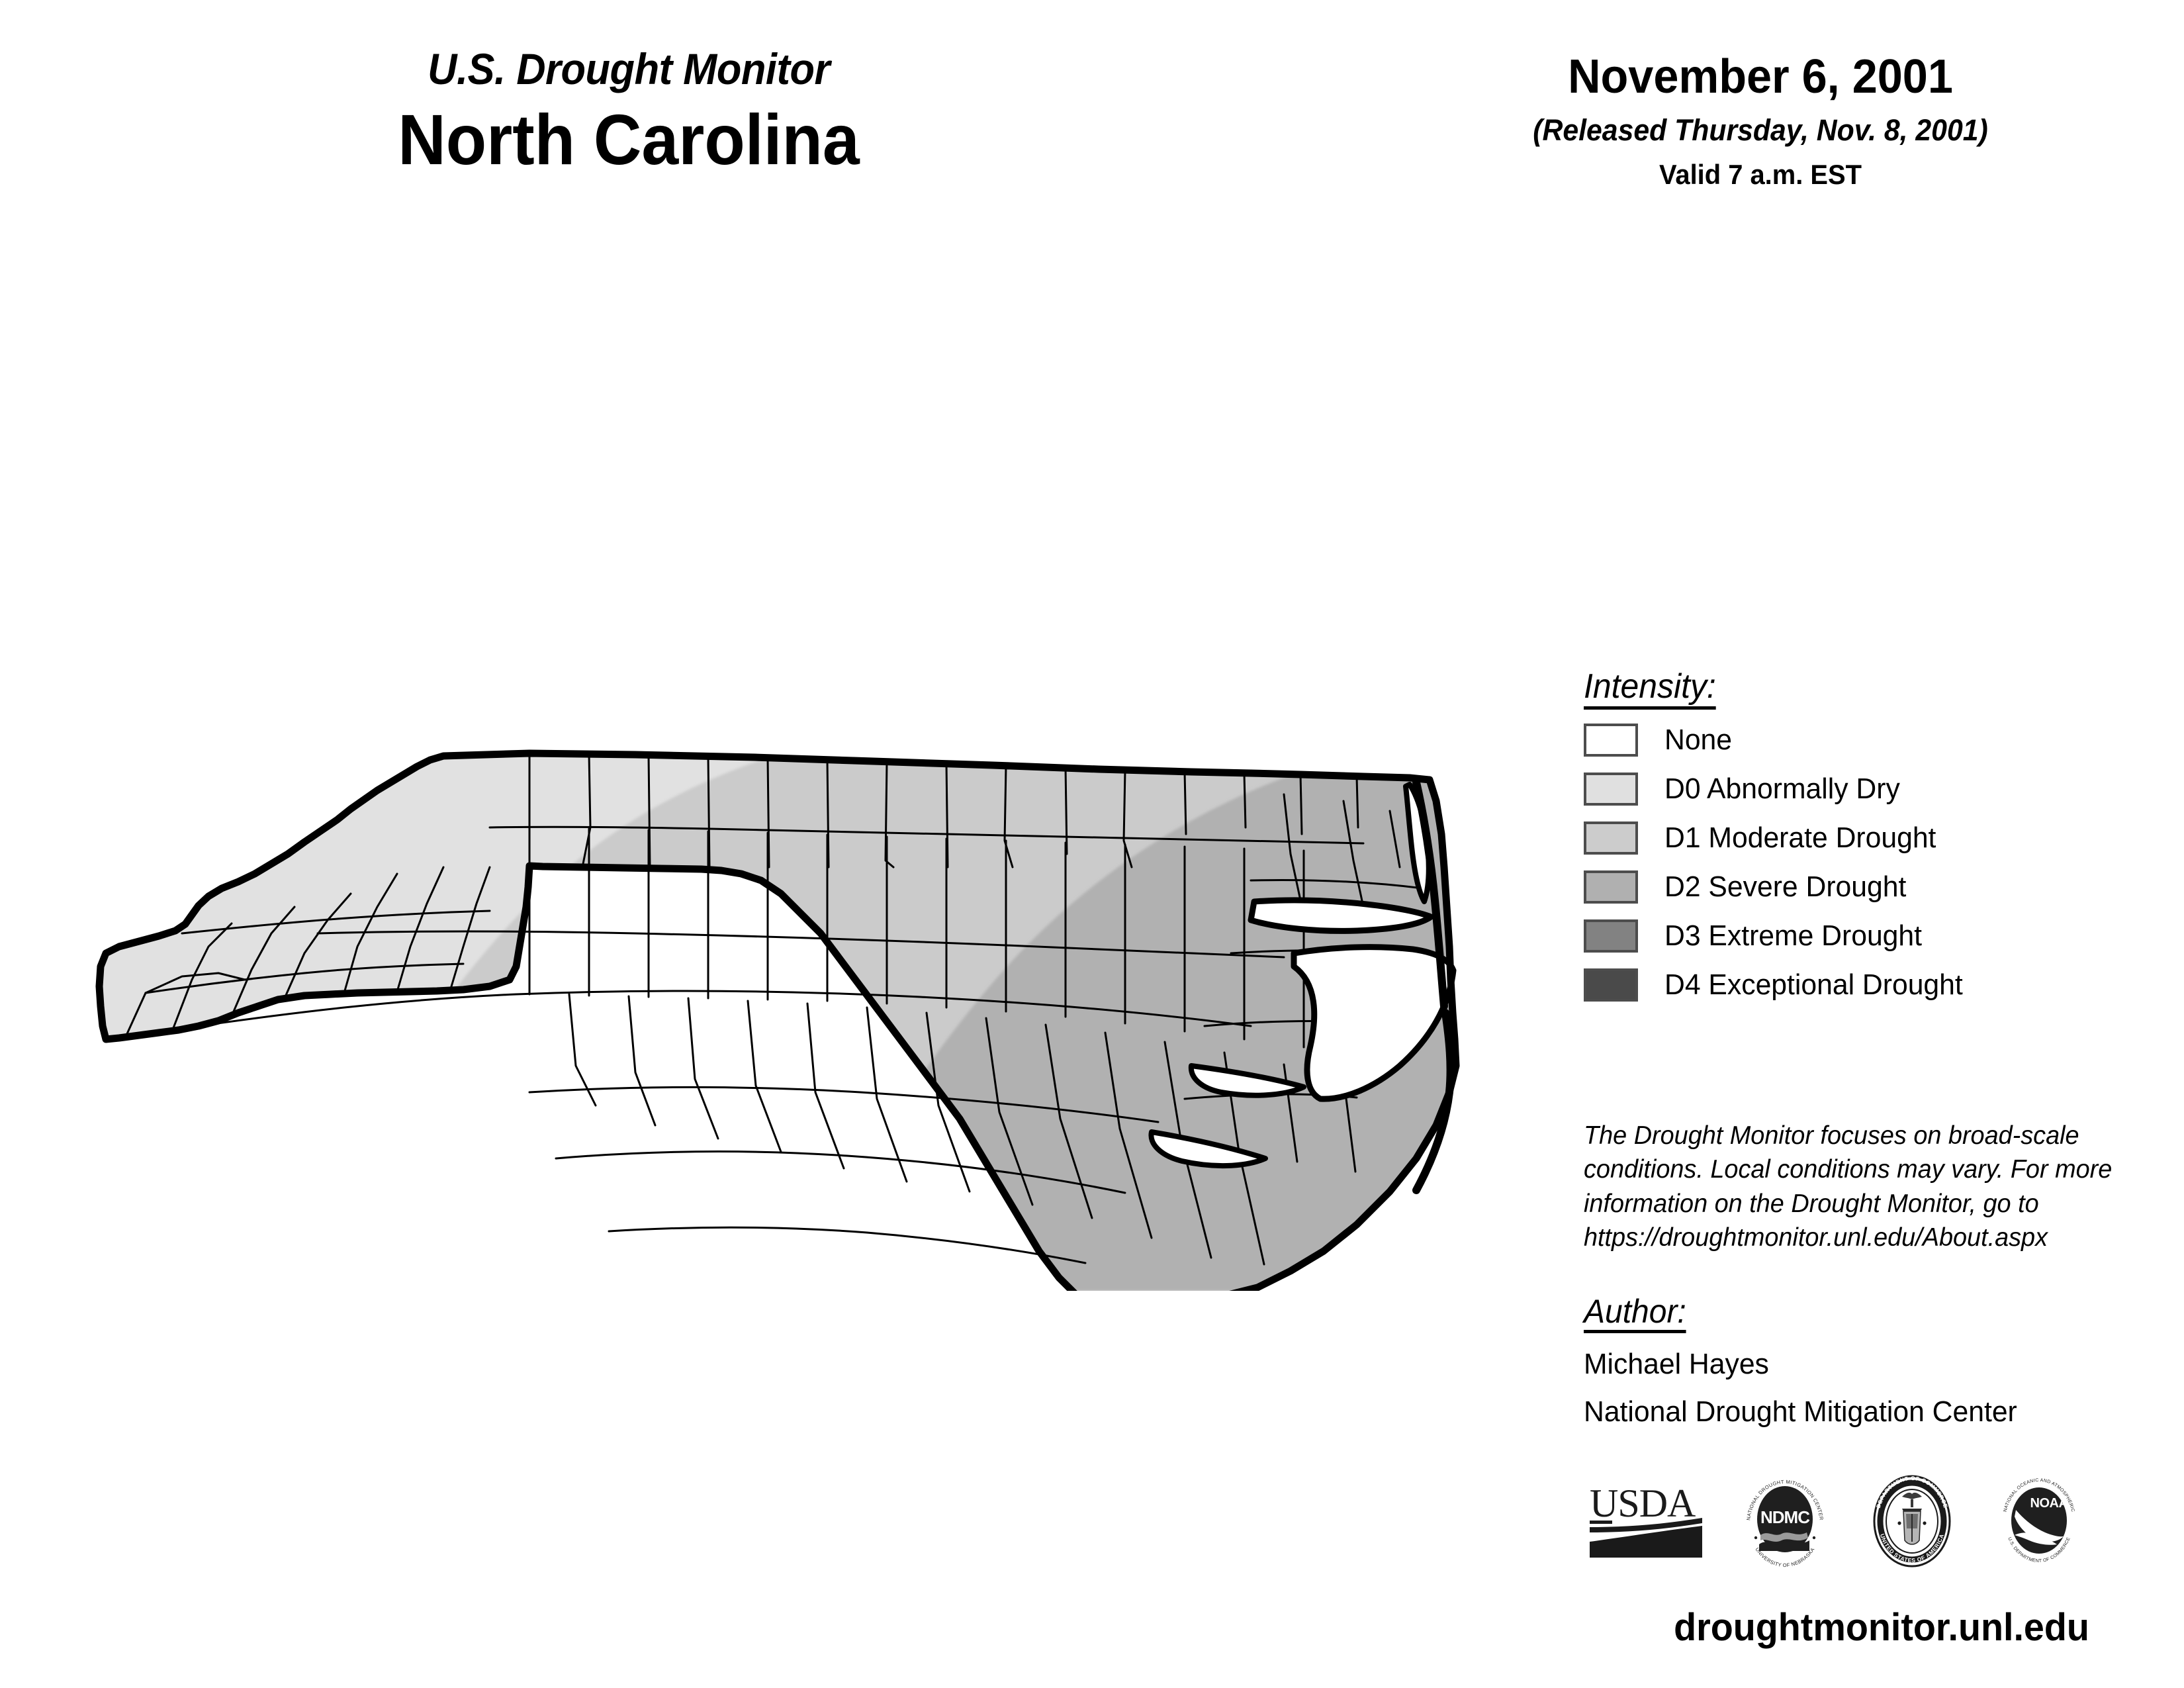 The image size is (2184, 1688). I want to click on author-organization: National Drought Mitigation Center, so click(1800, 1411).